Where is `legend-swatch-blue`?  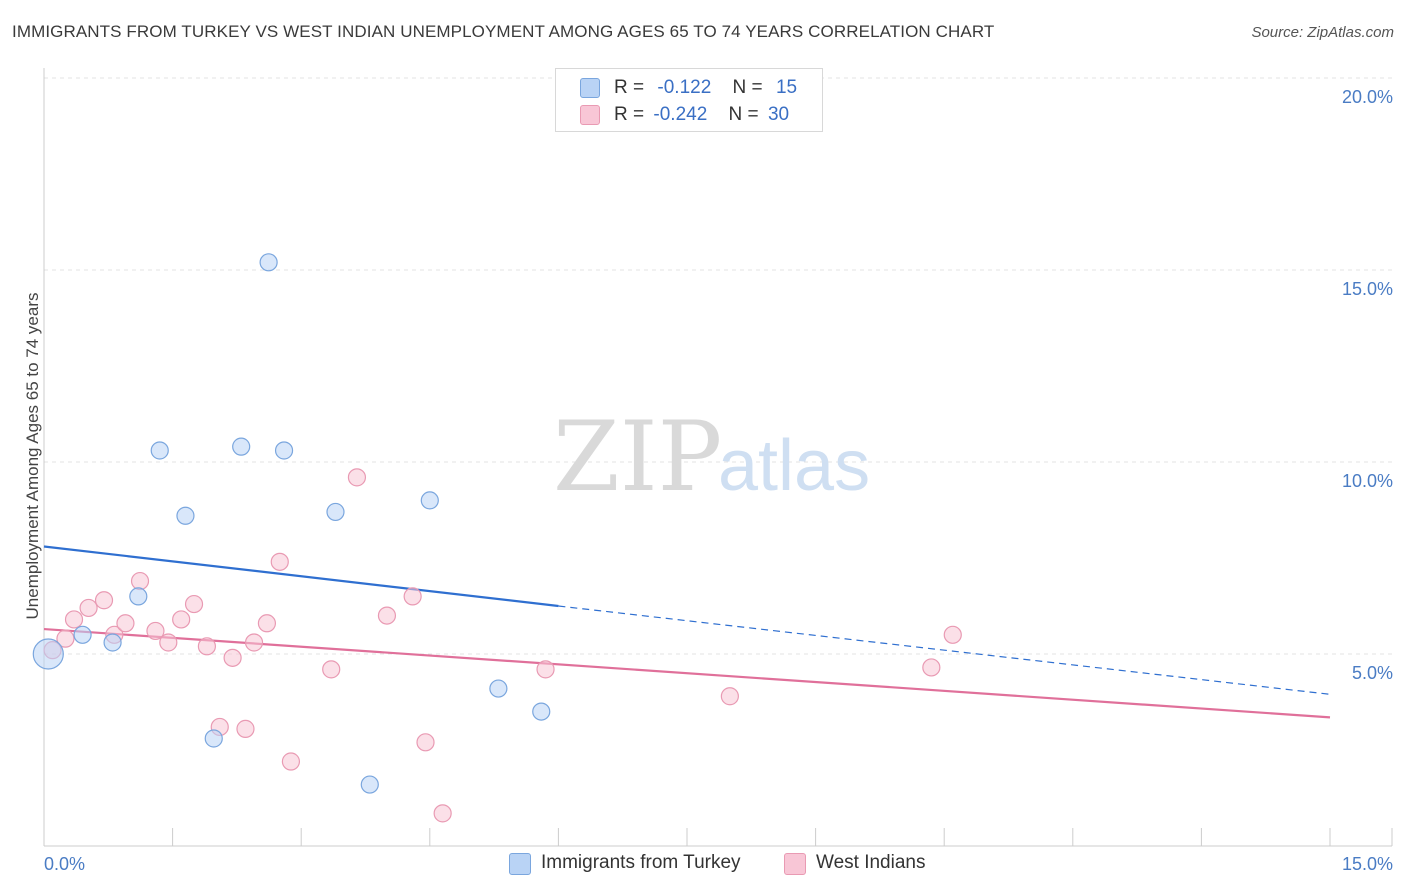 legend-swatch-blue is located at coordinates (590, 88).